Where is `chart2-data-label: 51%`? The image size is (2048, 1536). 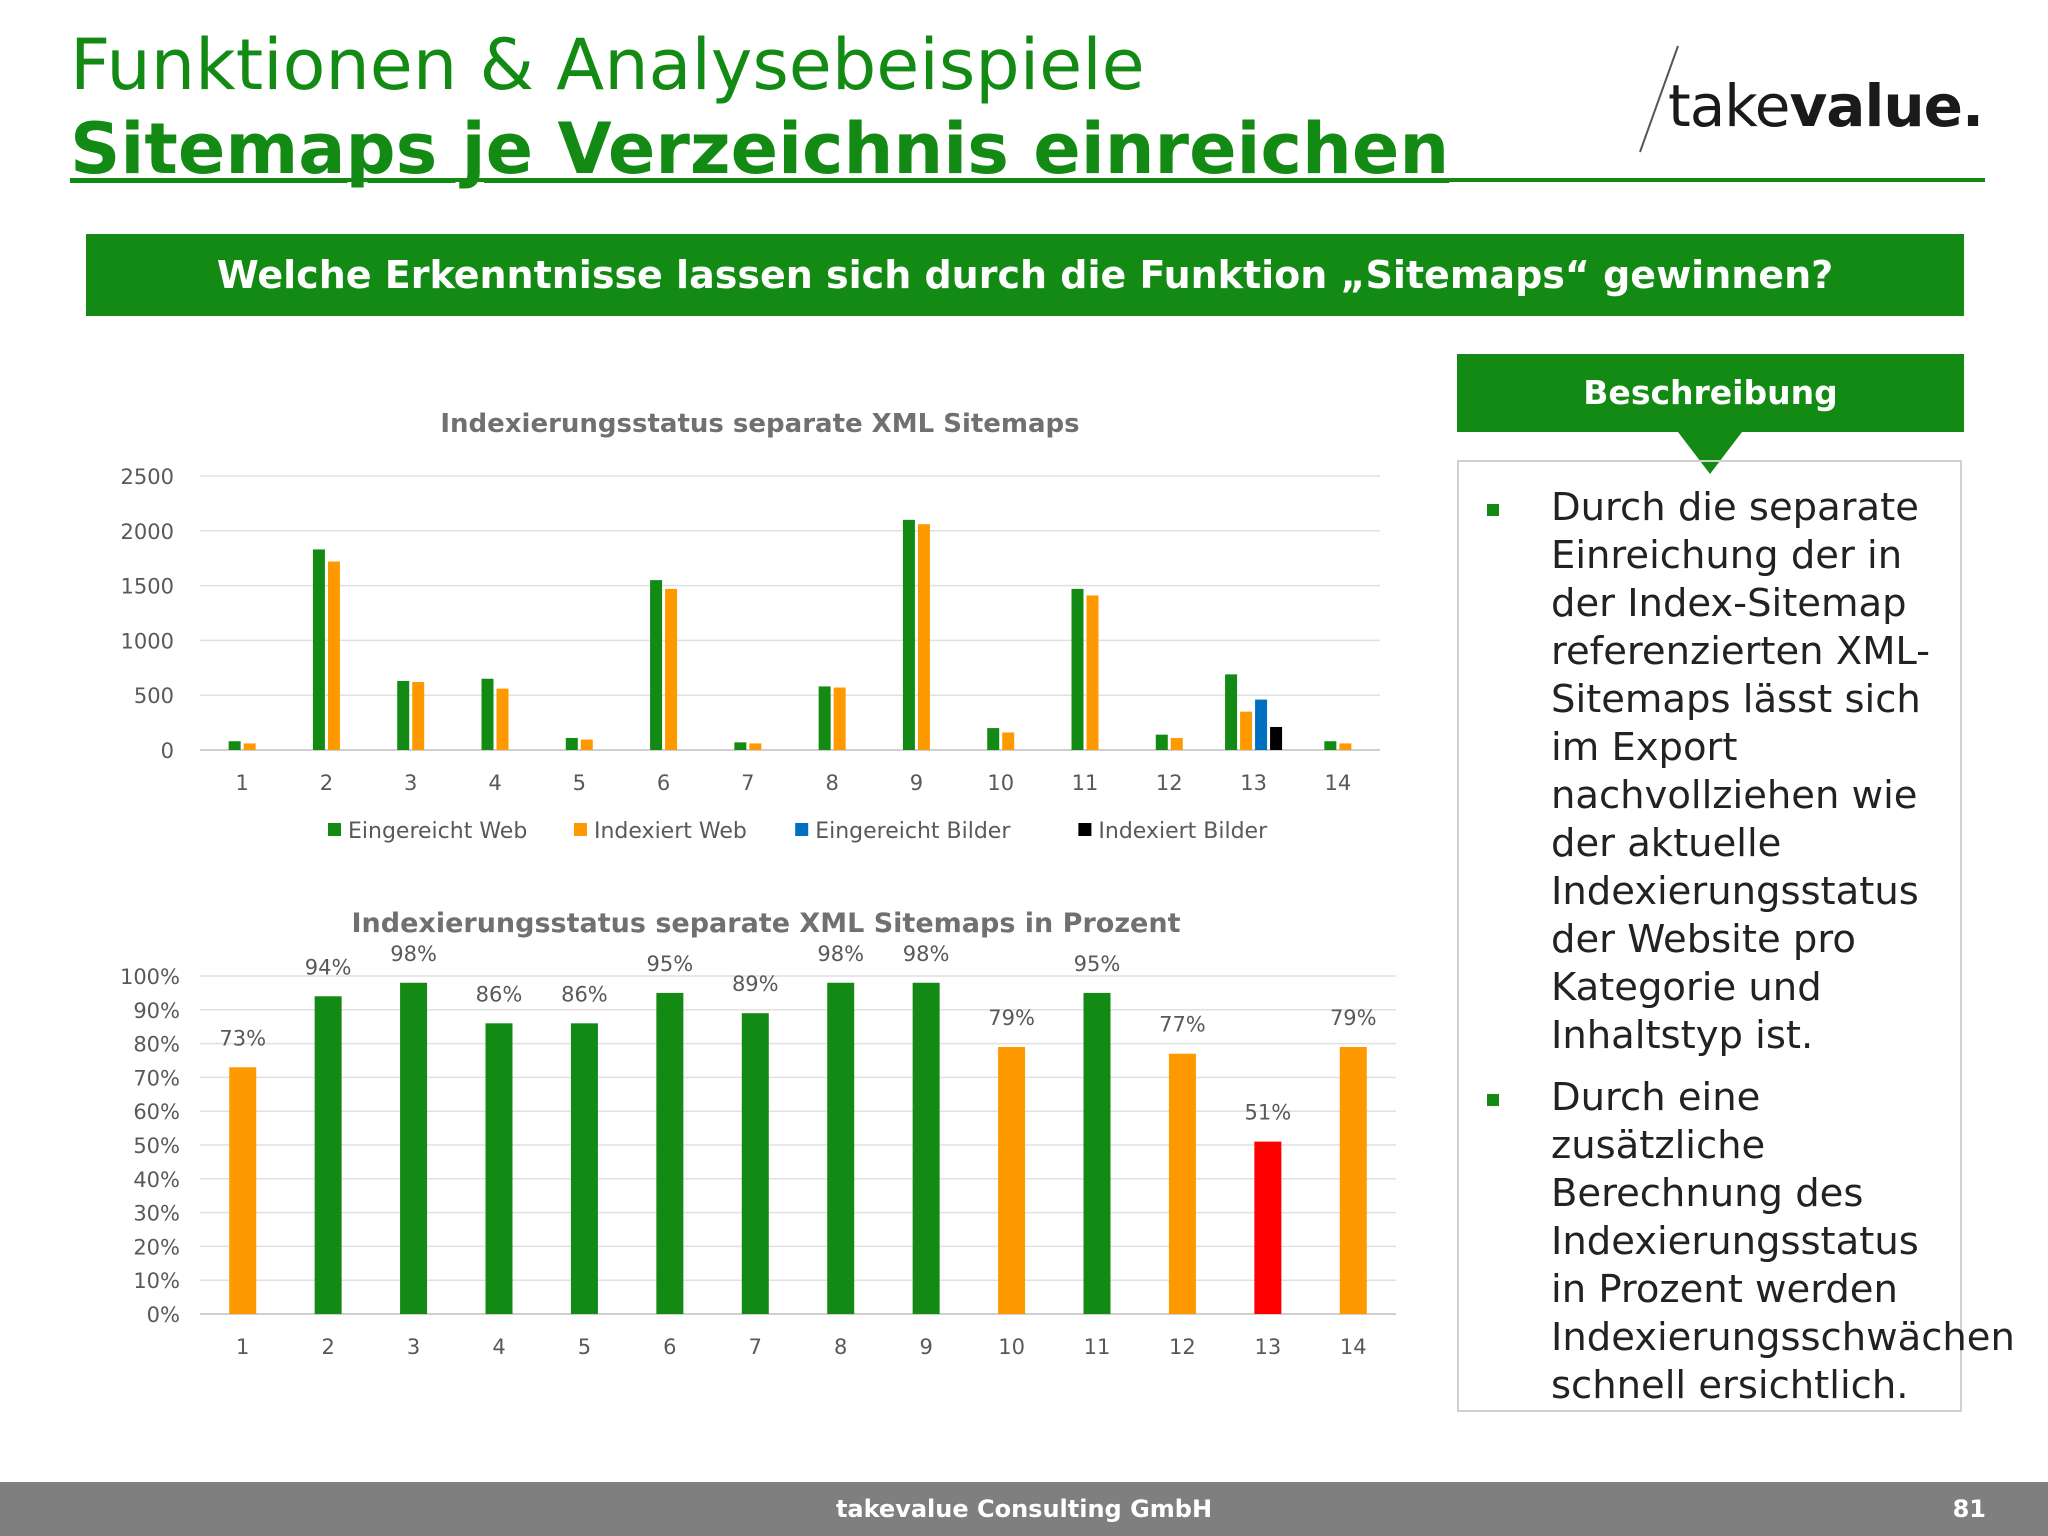 chart2-data-label: 51% is located at coordinates (1268, 1113).